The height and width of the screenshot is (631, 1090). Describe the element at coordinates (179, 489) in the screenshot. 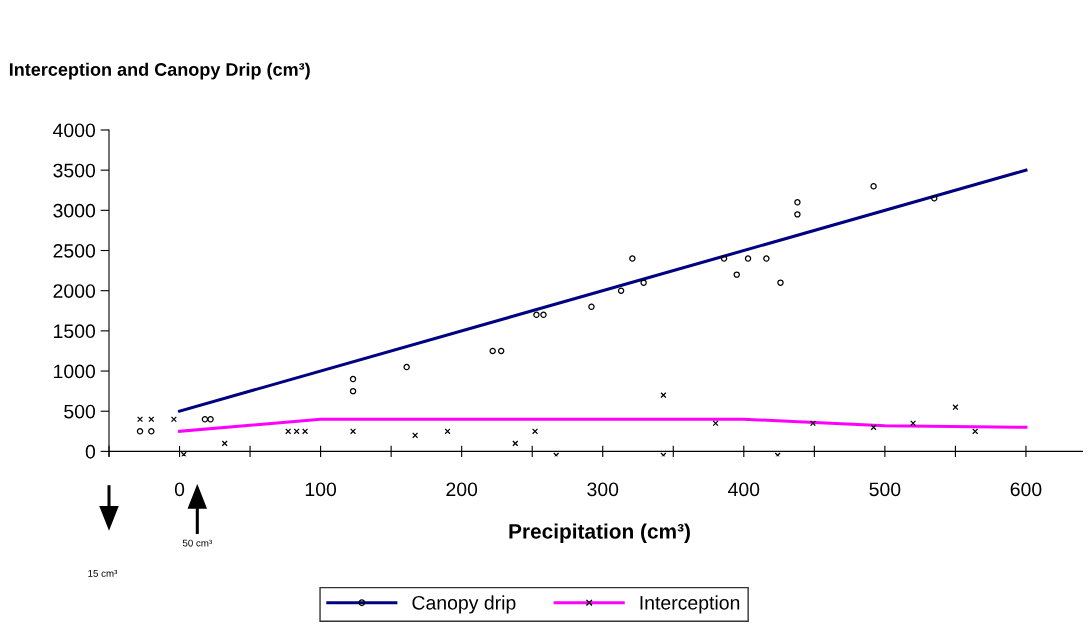

I see `x-tick-label: 0` at that location.